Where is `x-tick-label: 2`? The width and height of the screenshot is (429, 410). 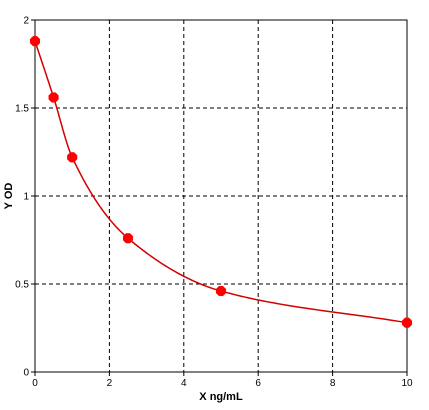
x-tick-label: 2 is located at coordinates (110, 383).